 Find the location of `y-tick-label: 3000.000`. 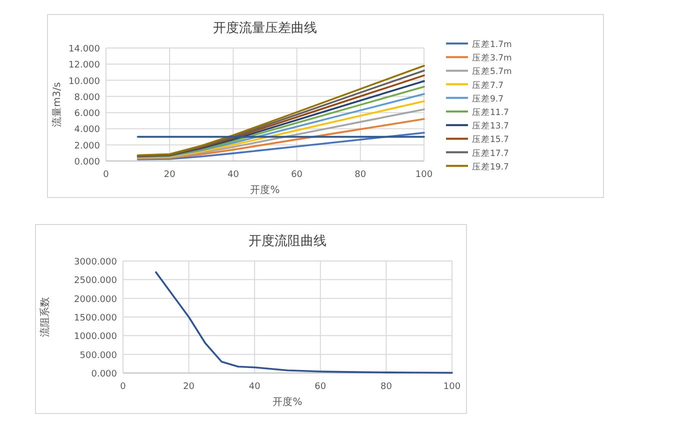

y-tick-label: 3000.000 is located at coordinates (96, 263).